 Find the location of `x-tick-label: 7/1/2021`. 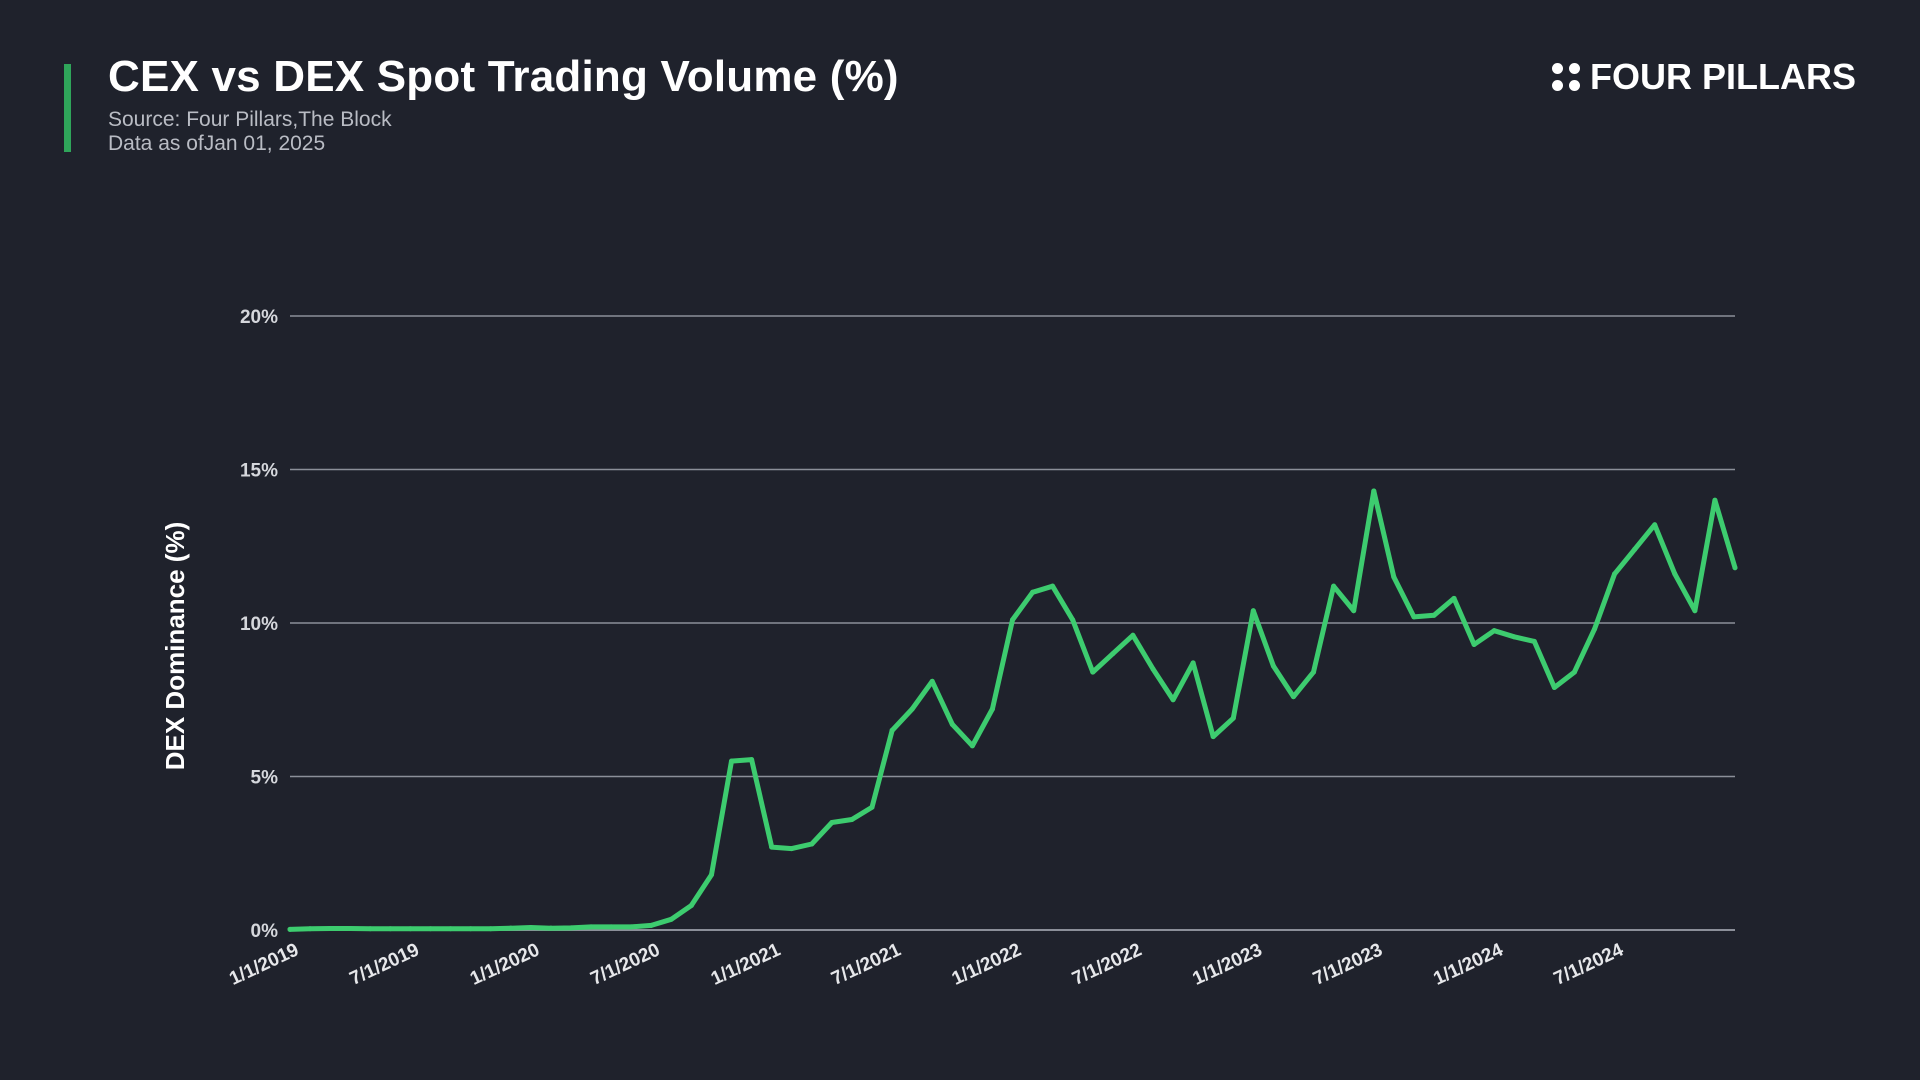

x-tick-label: 7/1/2021 is located at coordinates (866, 964).